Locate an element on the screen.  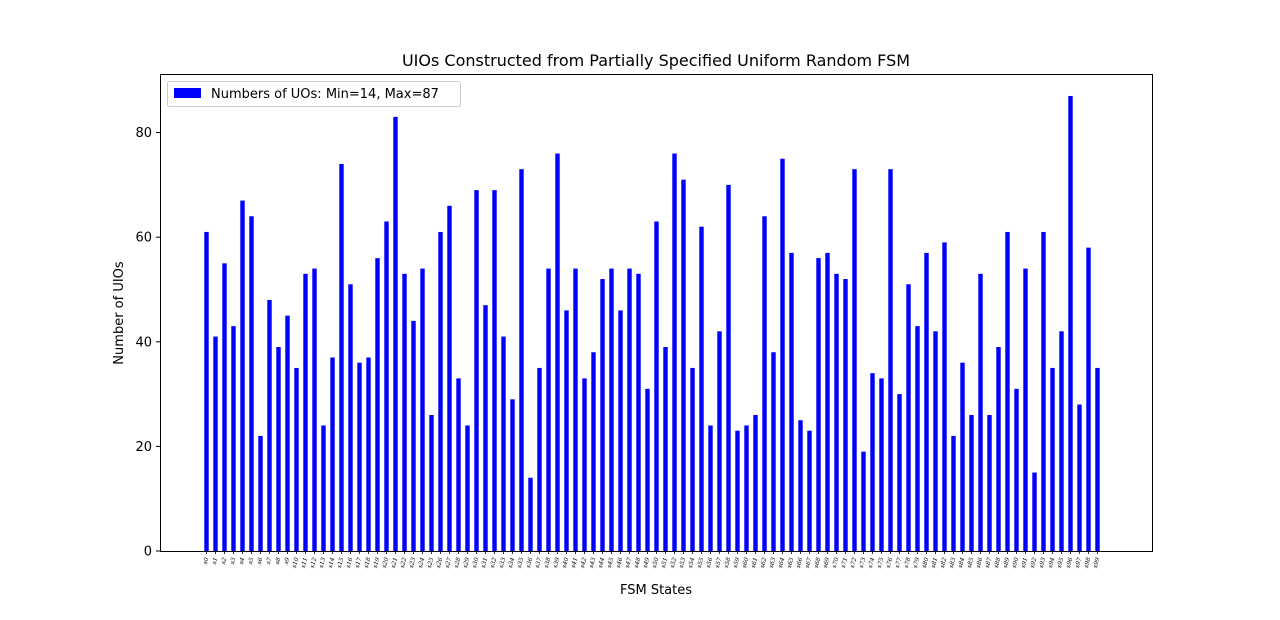
bar-s72 is located at coordinates (854, 360).